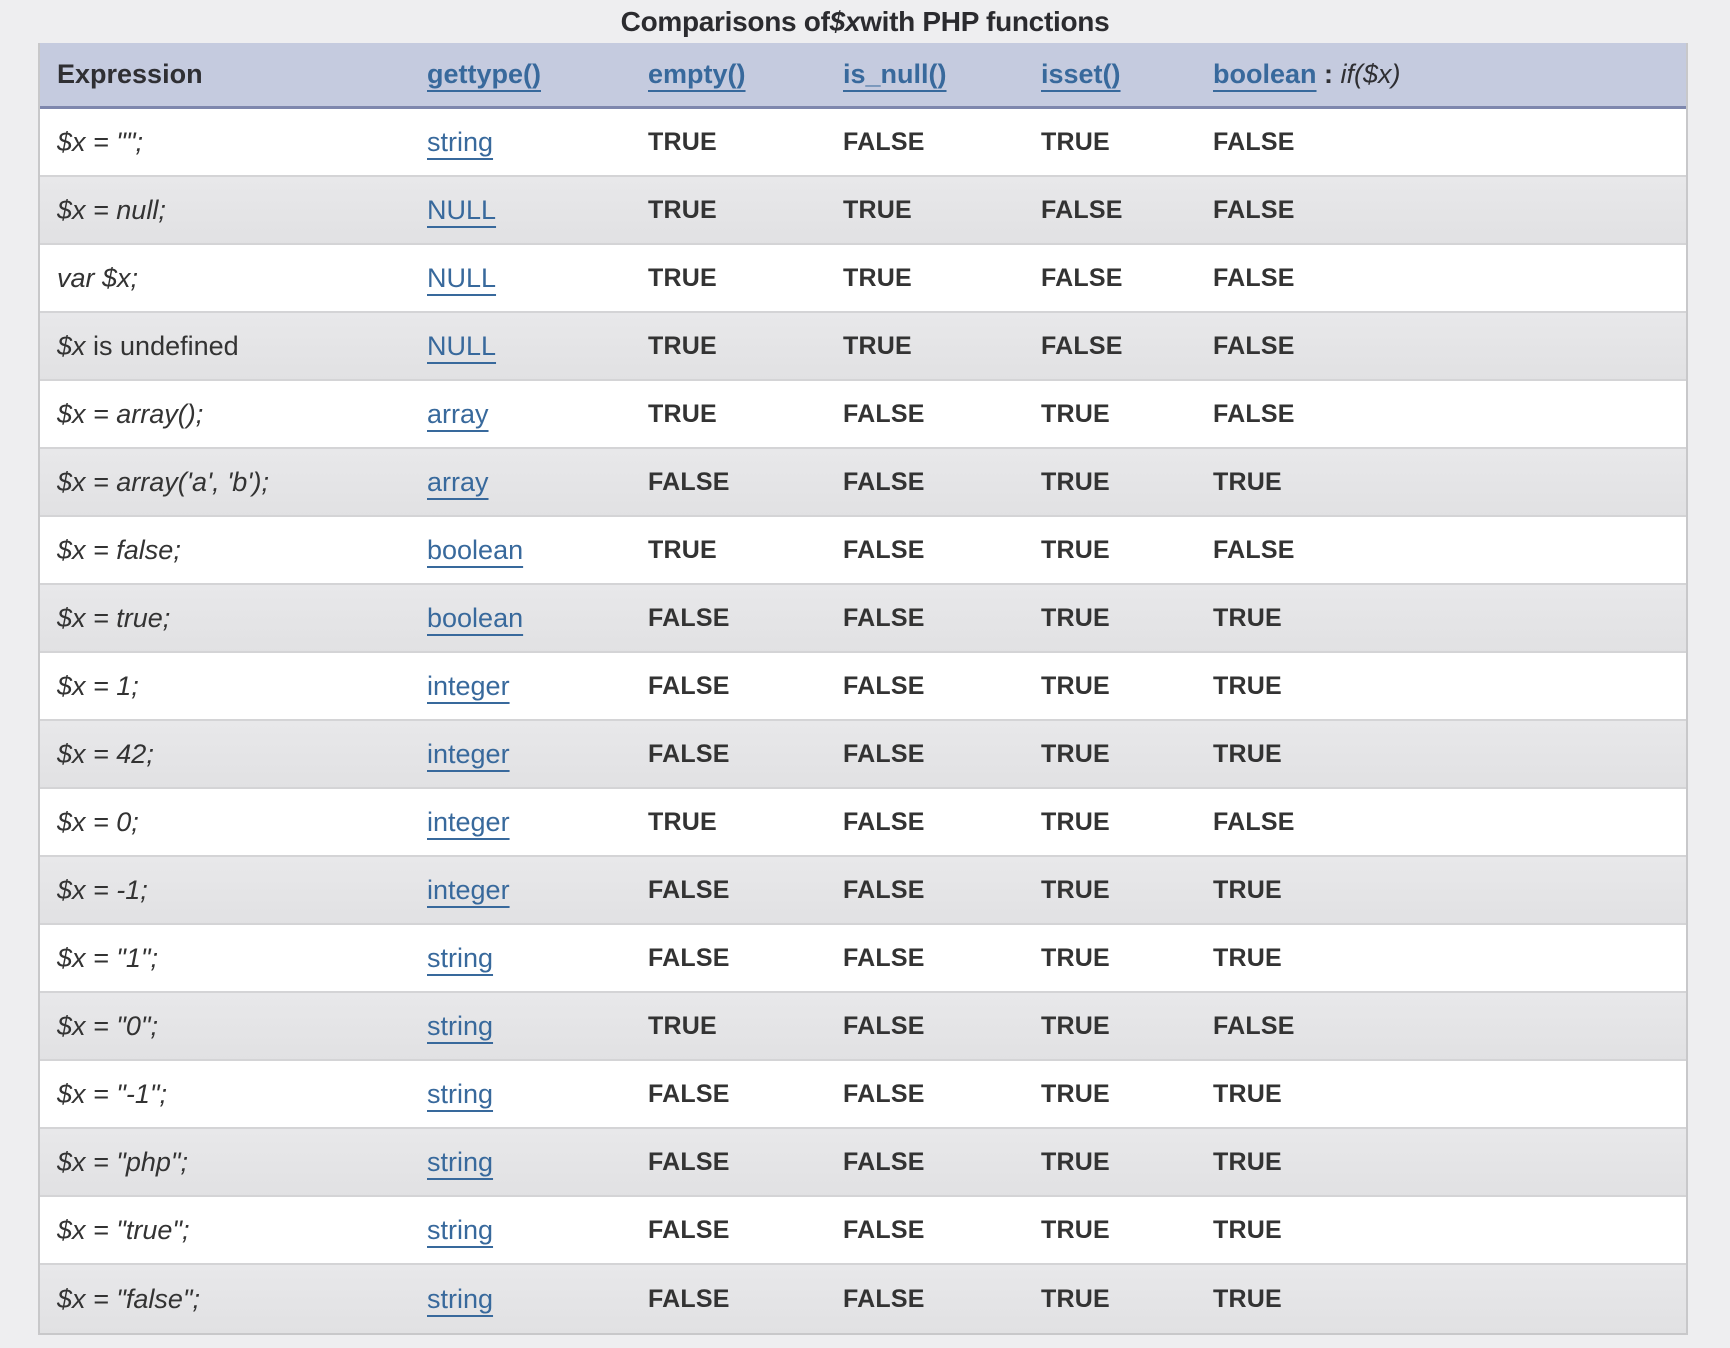  Describe the element at coordinates (484, 74) in the screenshot. I see `gettype-header-link: gettype()` at that location.